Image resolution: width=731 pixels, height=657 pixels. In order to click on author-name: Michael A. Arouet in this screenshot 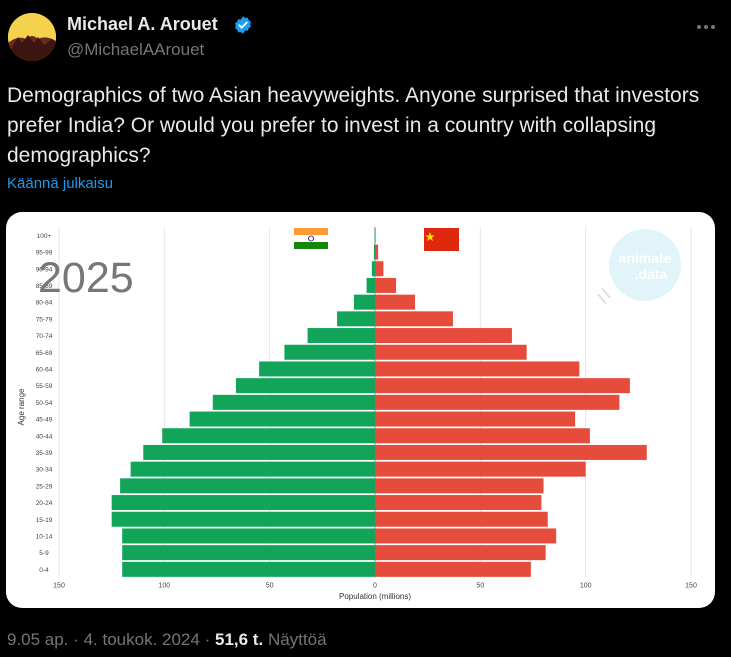, I will do `click(142, 24)`.